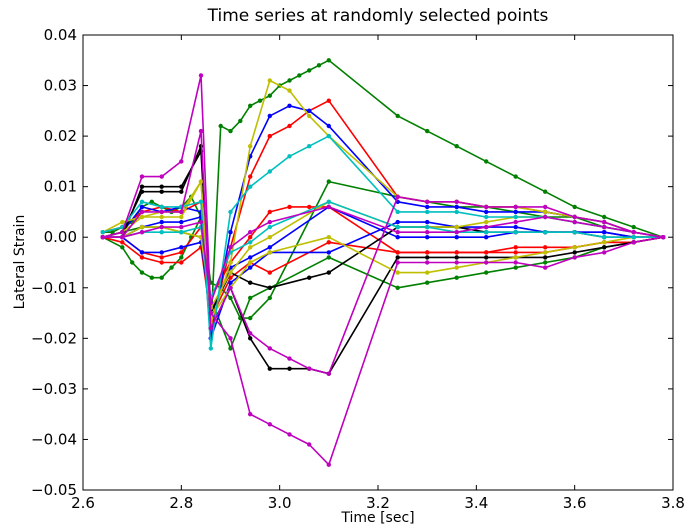 Image resolution: width=687 pixels, height=530 pixels. What do you see at coordinates (54, 490) in the screenshot?
I see `y-tick-label: −0.05` at bounding box center [54, 490].